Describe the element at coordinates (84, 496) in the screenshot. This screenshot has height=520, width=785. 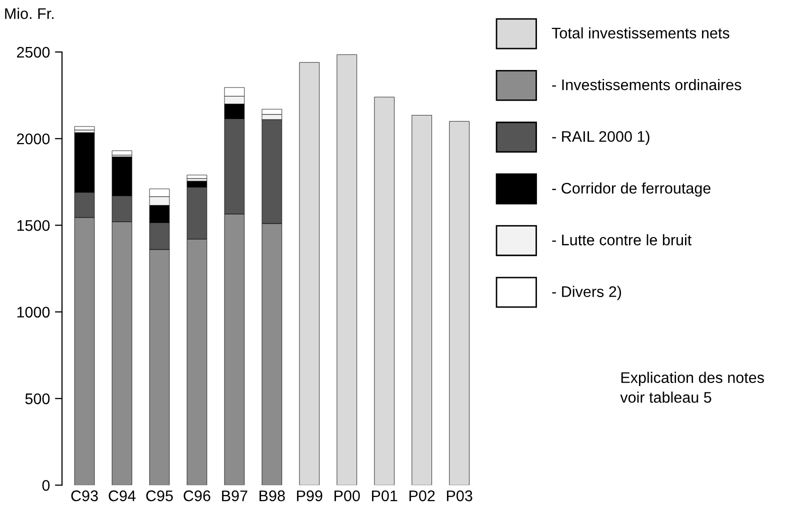
I see `x-tick-label: C93` at that location.